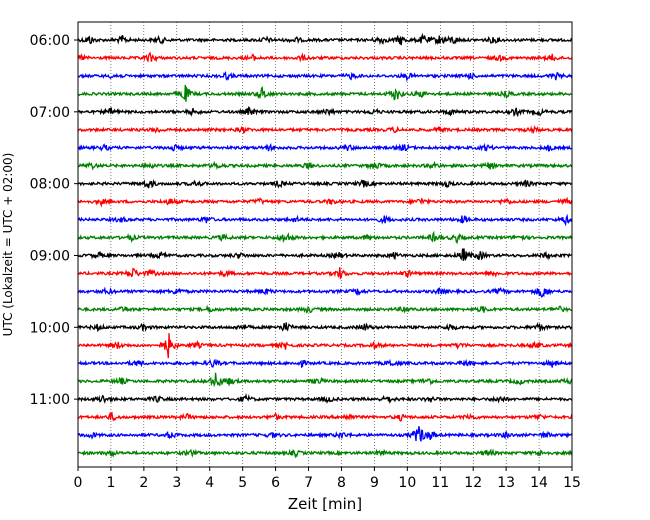 Image resolution: width=650 pixels, height=520 pixels. What do you see at coordinates (110, 483) in the screenshot?
I see `x-tick-label: 1` at bounding box center [110, 483].